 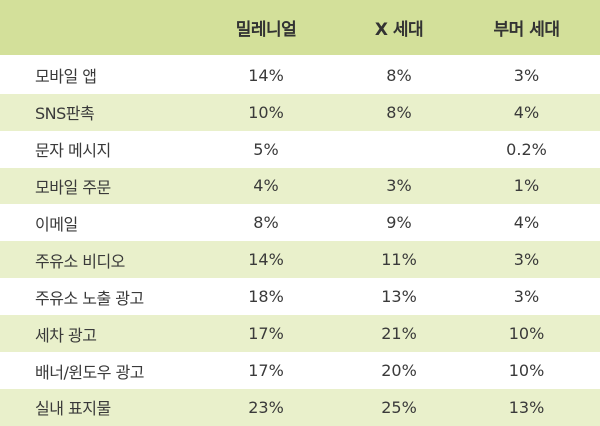 What do you see at coordinates (300, 407) in the screenshot?
I see `table-row: 실내 표지물 23% 25% 13%` at bounding box center [300, 407].